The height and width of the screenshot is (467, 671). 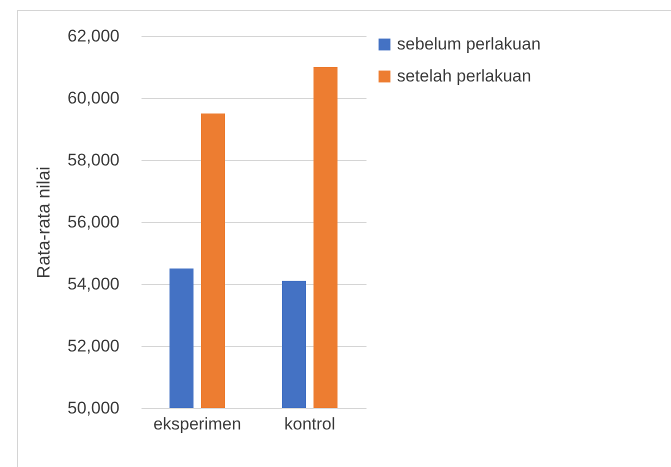 I want to click on x-tick-label: kontrol, so click(x=310, y=424).